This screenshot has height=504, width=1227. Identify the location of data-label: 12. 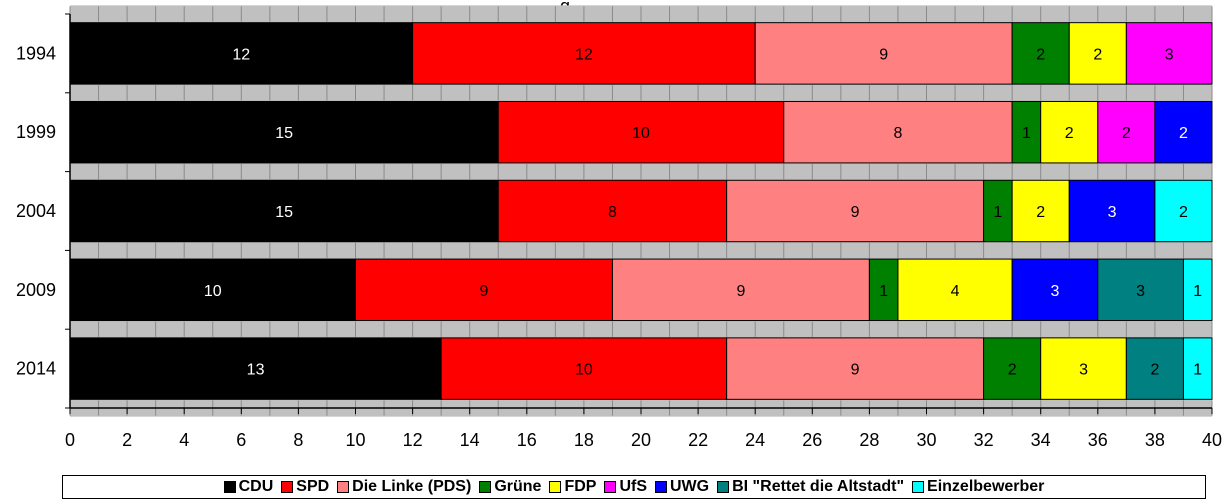
(584, 54).